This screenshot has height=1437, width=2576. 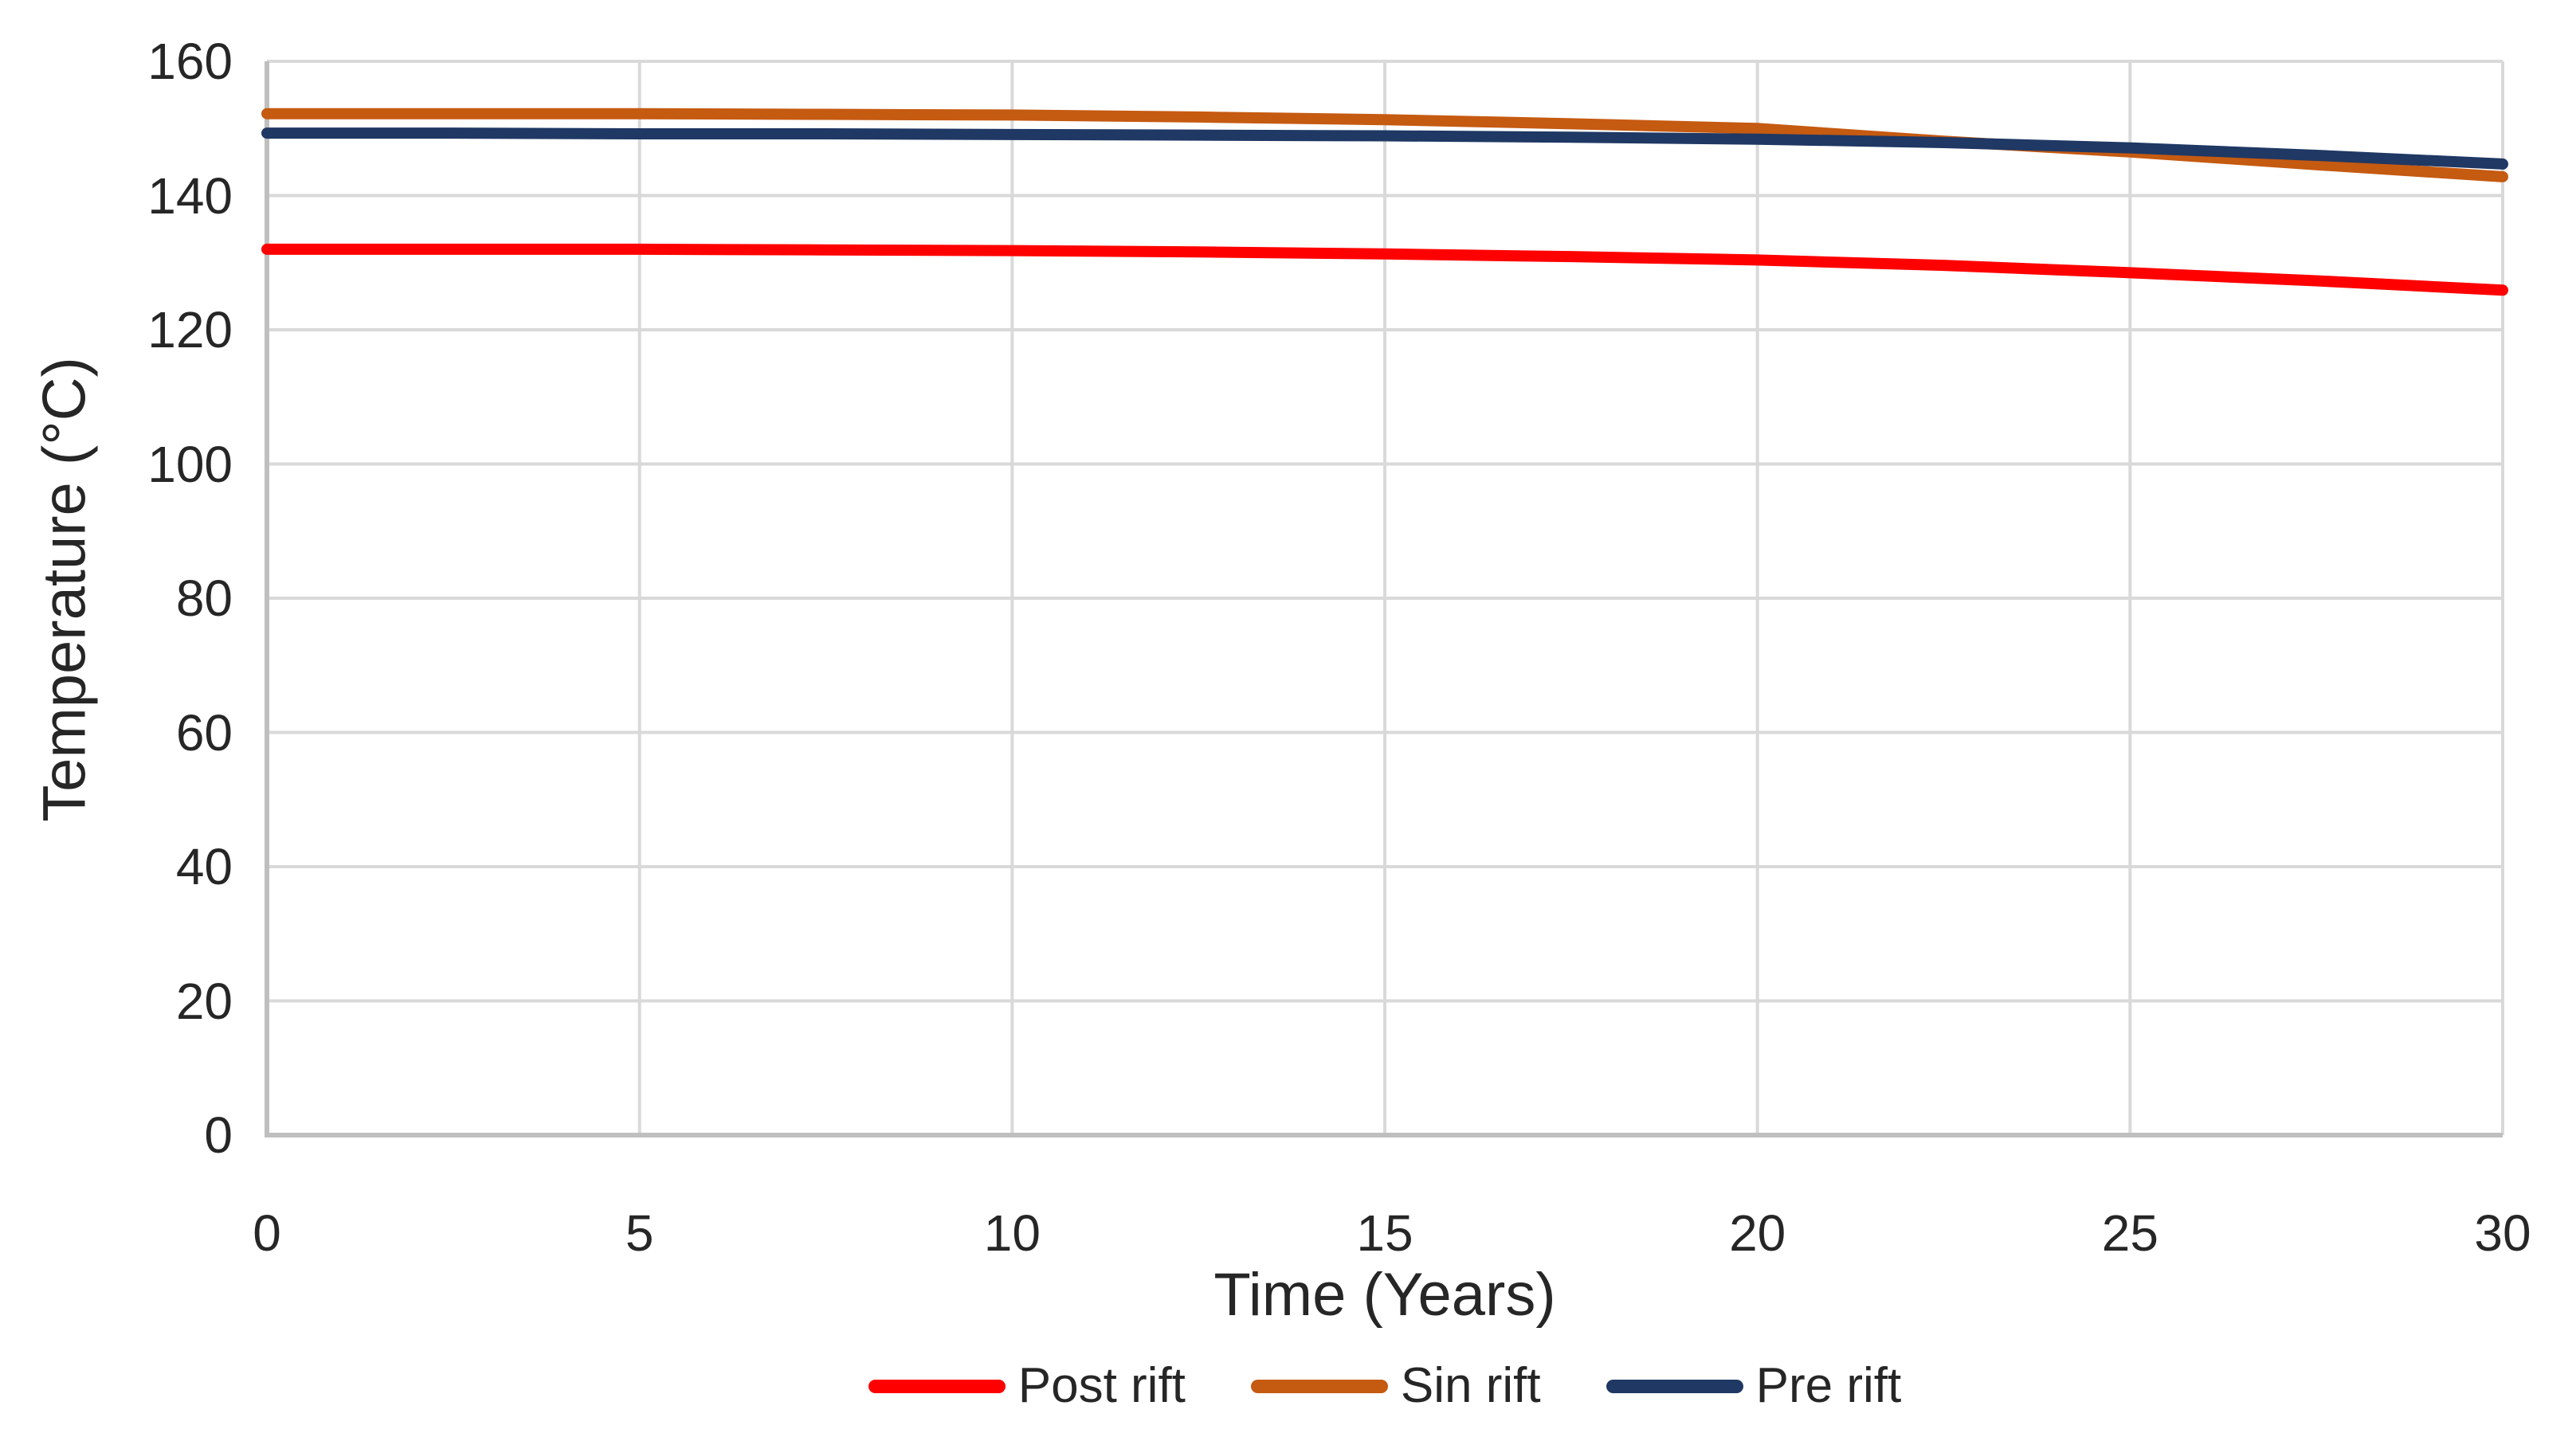 What do you see at coordinates (190, 329) in the screenshot?
I see `y-tick-label: 120` at bounding box center [190, 329].